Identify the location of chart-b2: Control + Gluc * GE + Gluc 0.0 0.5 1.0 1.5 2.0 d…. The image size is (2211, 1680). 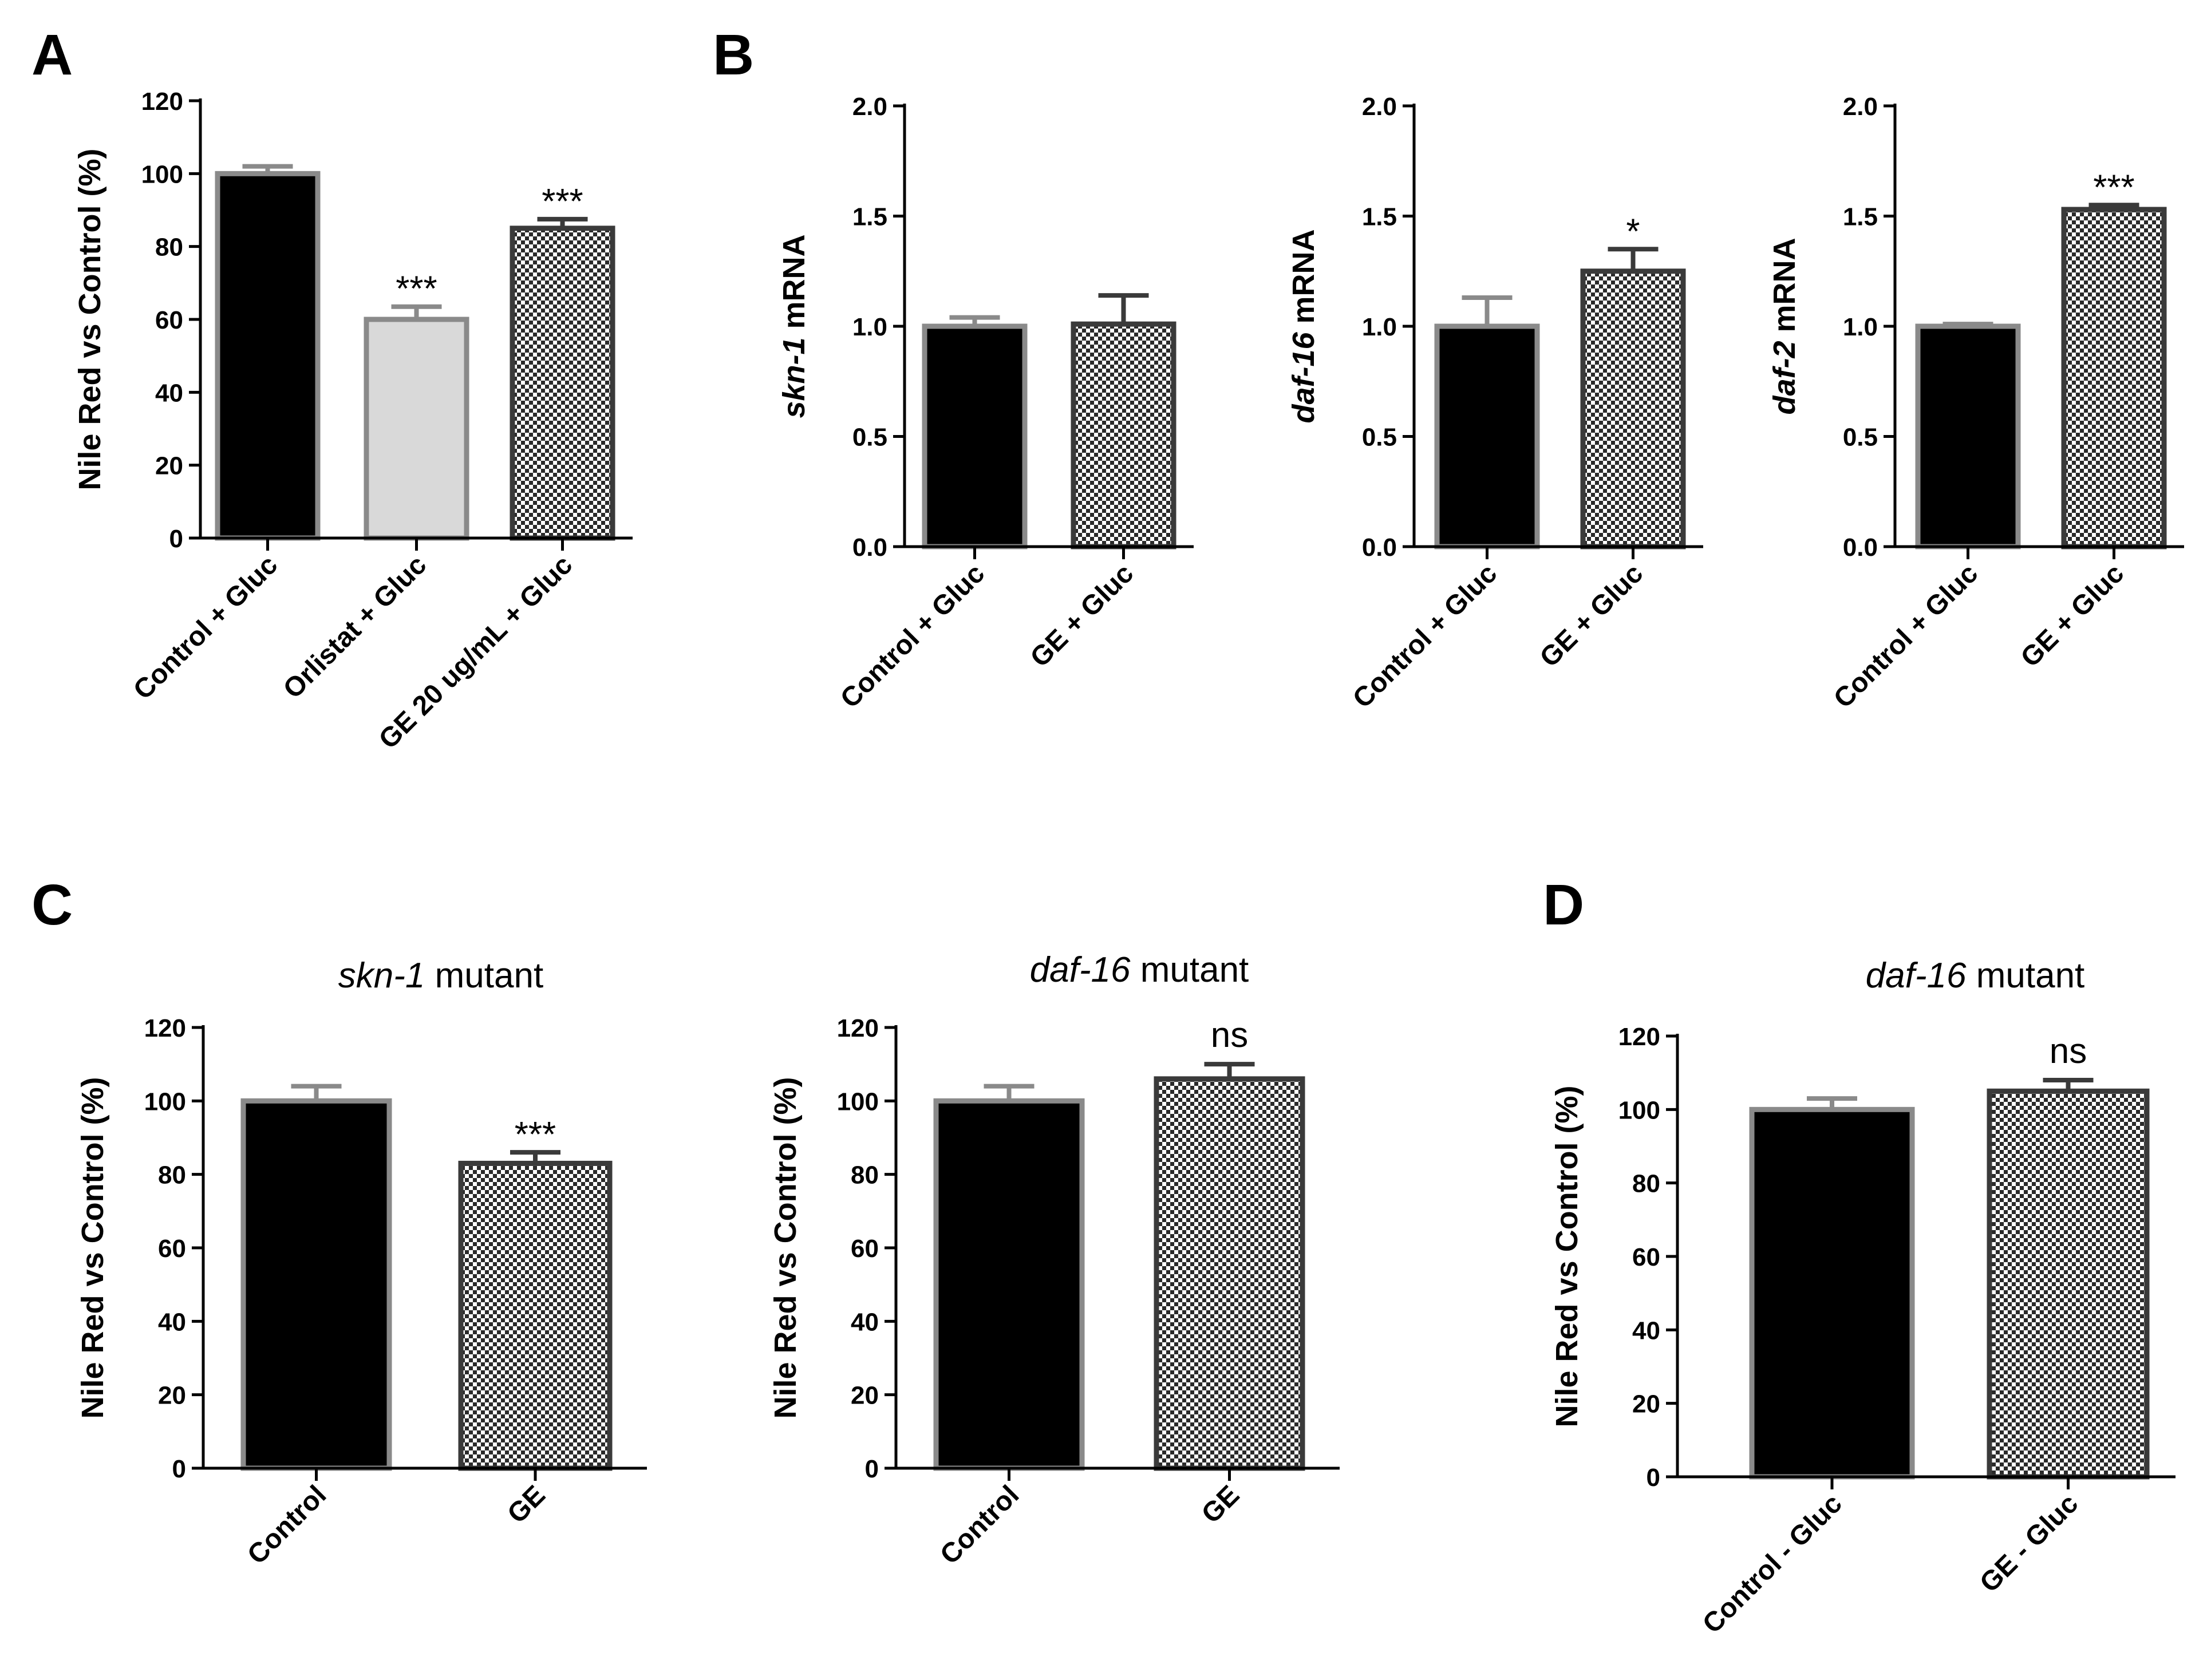
(1495, 403).